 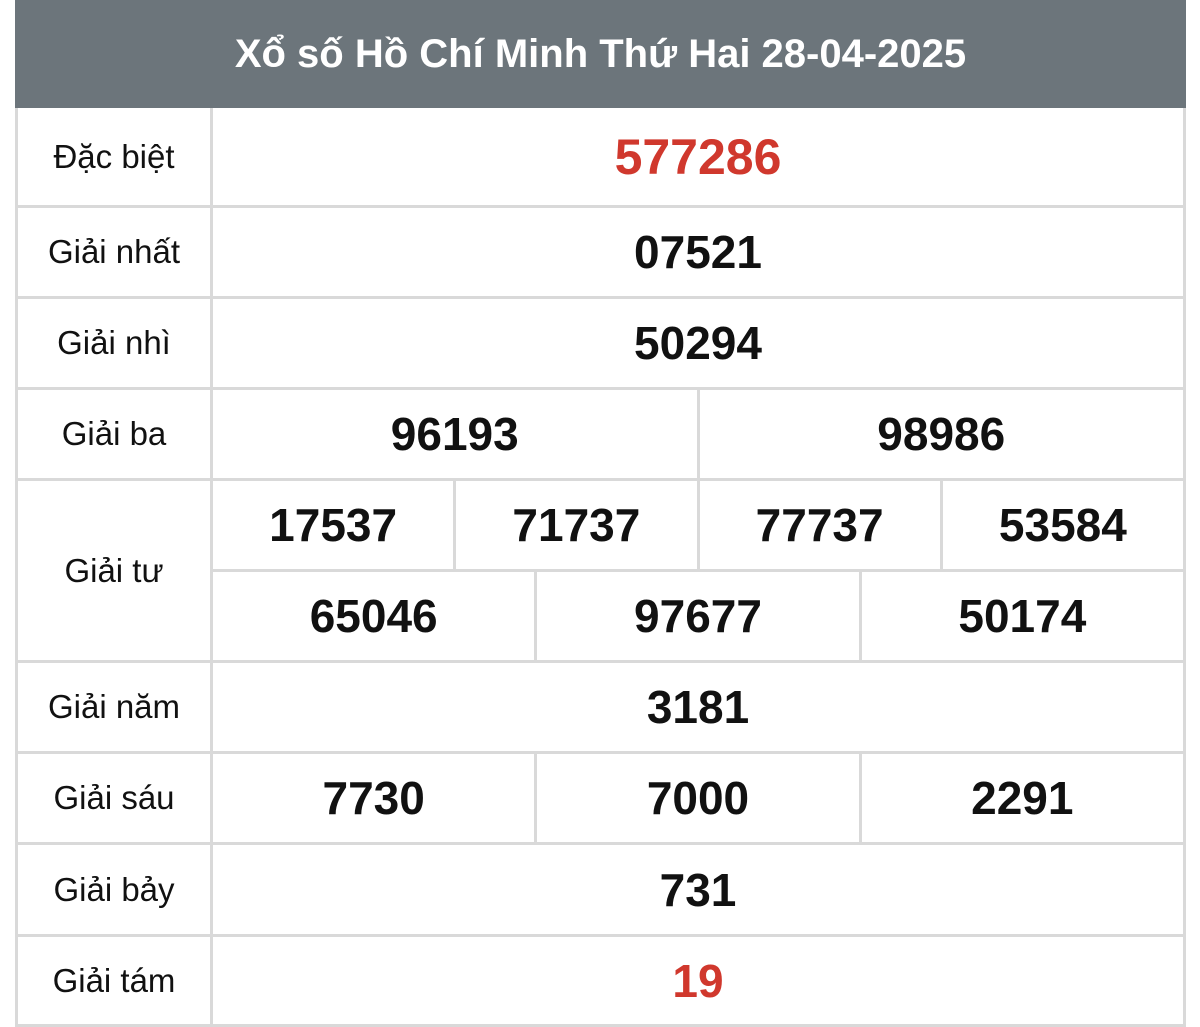 I want to click on prize-values: 96193 98986, so click(x=698, y=434).